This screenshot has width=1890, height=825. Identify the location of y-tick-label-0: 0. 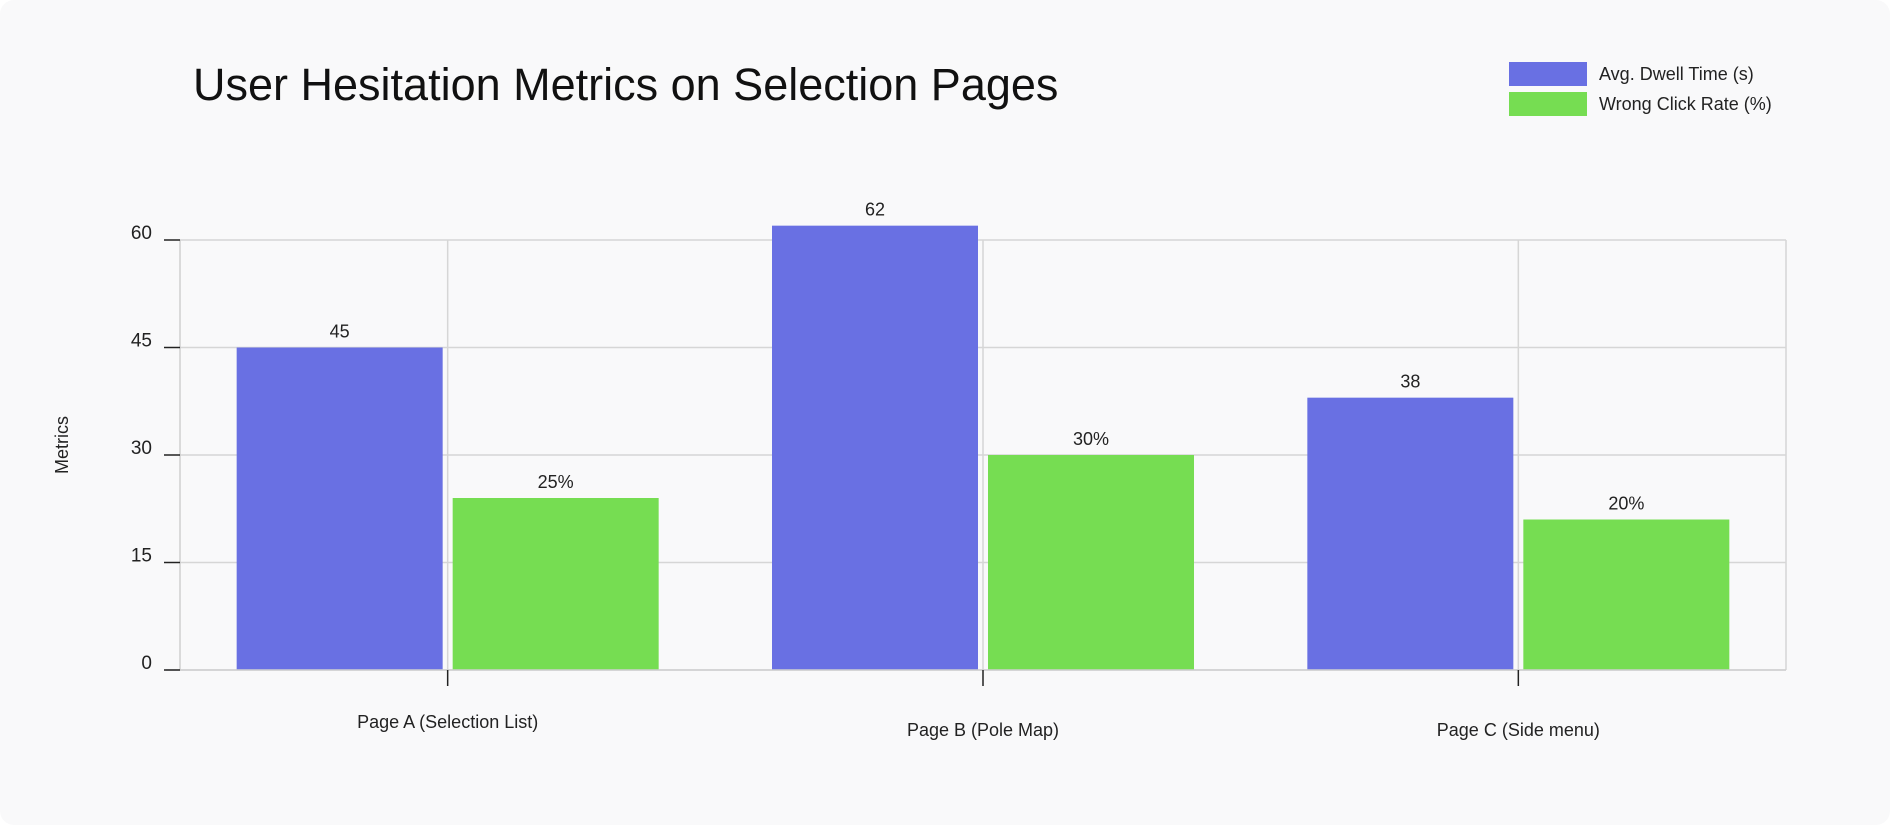
(146, 663).